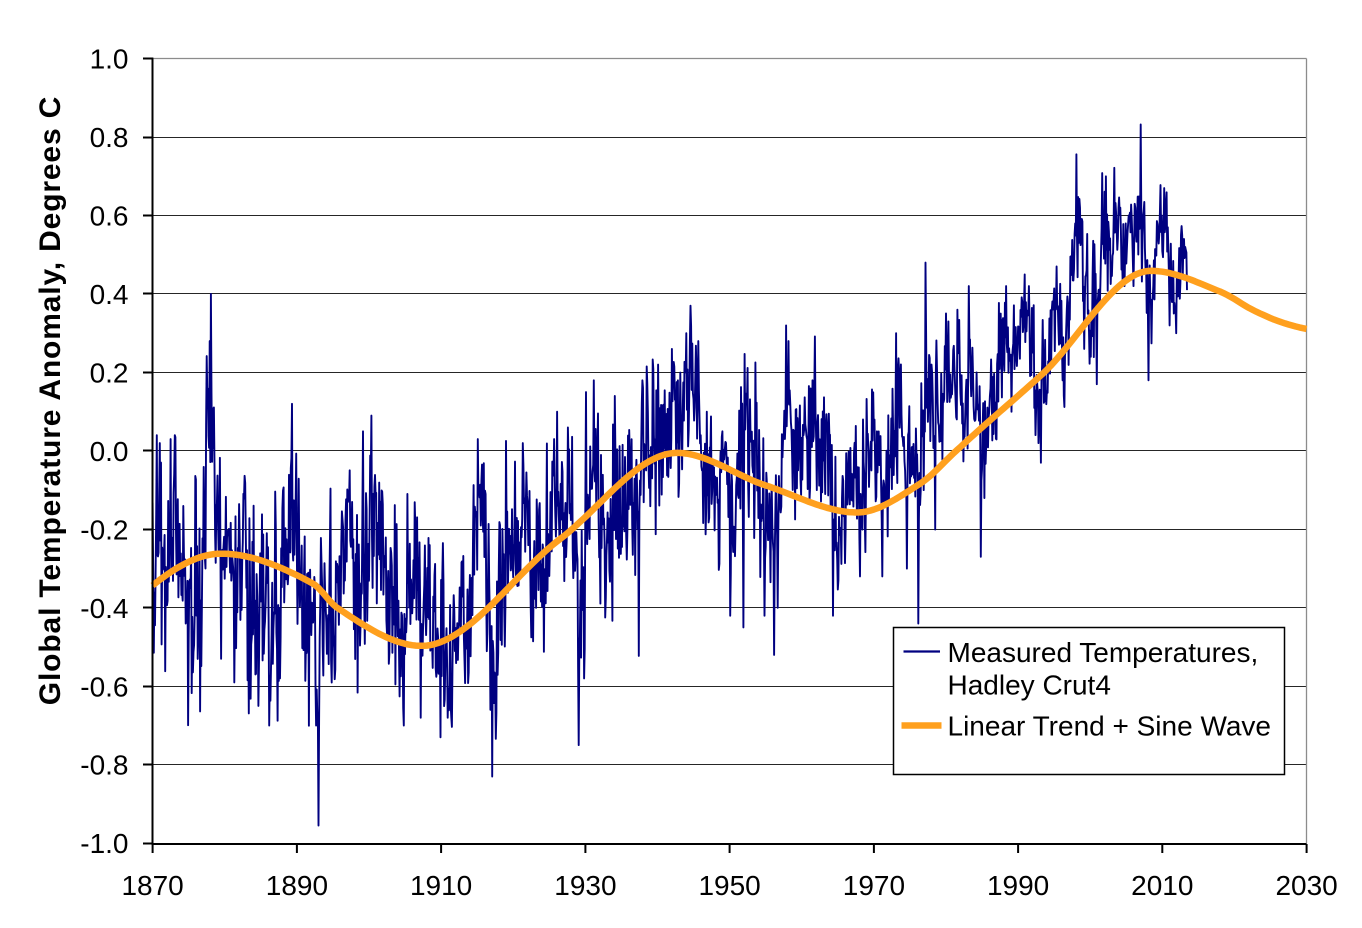 The width and height of the screenshot is (1362, 928). What do you see at coordinates (1029, 684) in the screenshot?
I see `svg-text: Hadley Crut4` at bounding box center [1029, 684].